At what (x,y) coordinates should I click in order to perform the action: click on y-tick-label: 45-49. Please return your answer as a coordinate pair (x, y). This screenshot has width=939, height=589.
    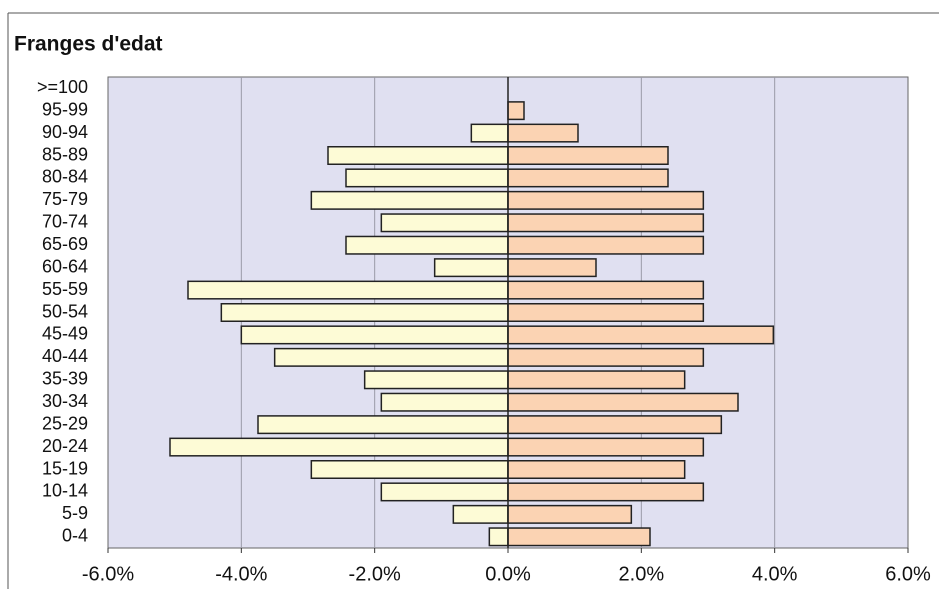
    Looking at the image, I should click on (65, 334).